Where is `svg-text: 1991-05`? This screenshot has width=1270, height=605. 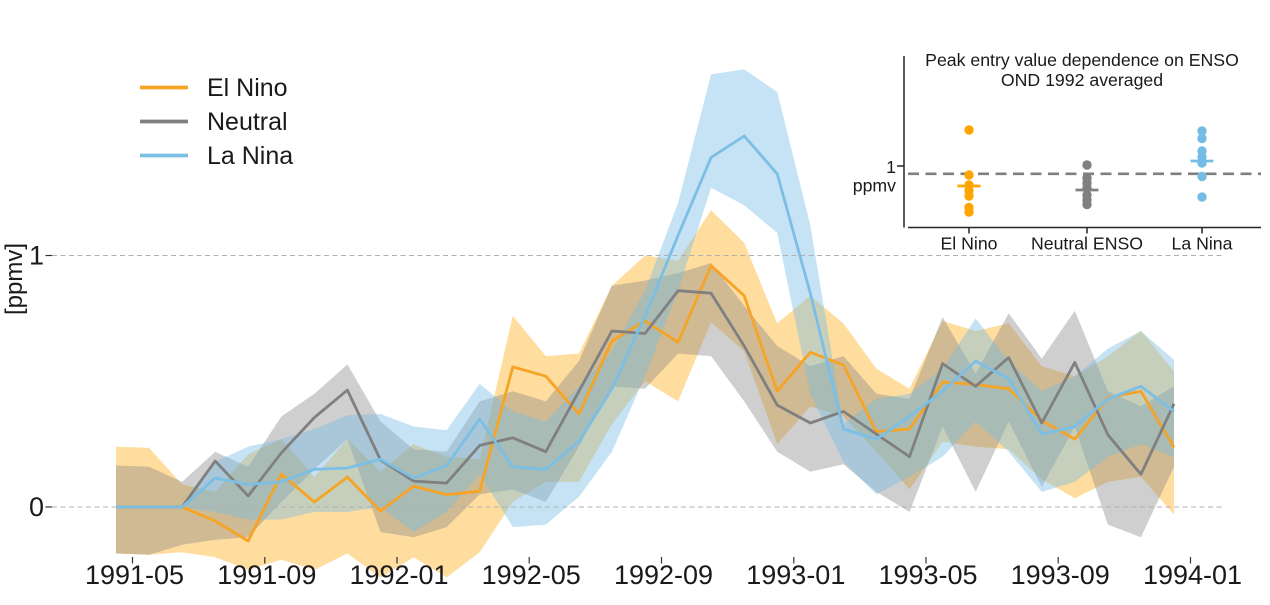
svg-text: 1991-05 is located at coordinates (134, 575).